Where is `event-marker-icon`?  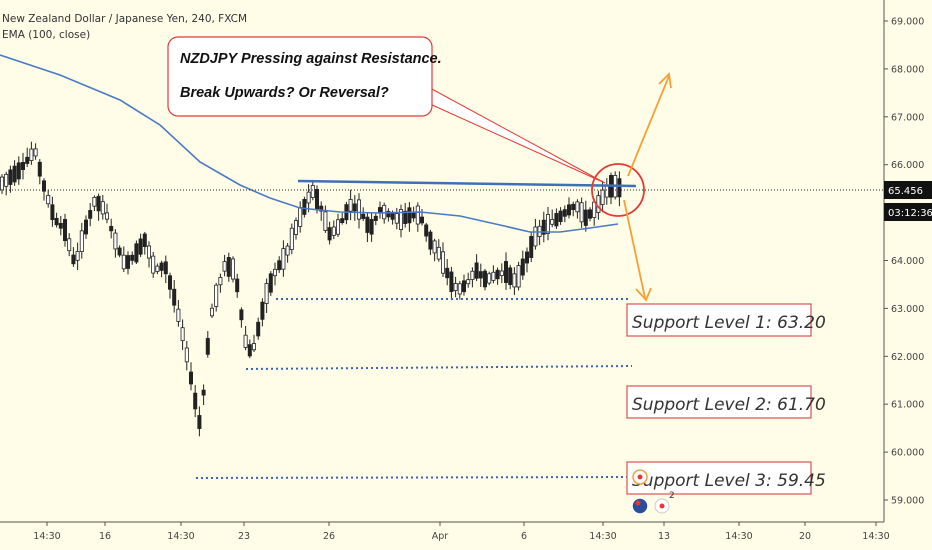
event-marker-icon is located at coordinates (640, 477).